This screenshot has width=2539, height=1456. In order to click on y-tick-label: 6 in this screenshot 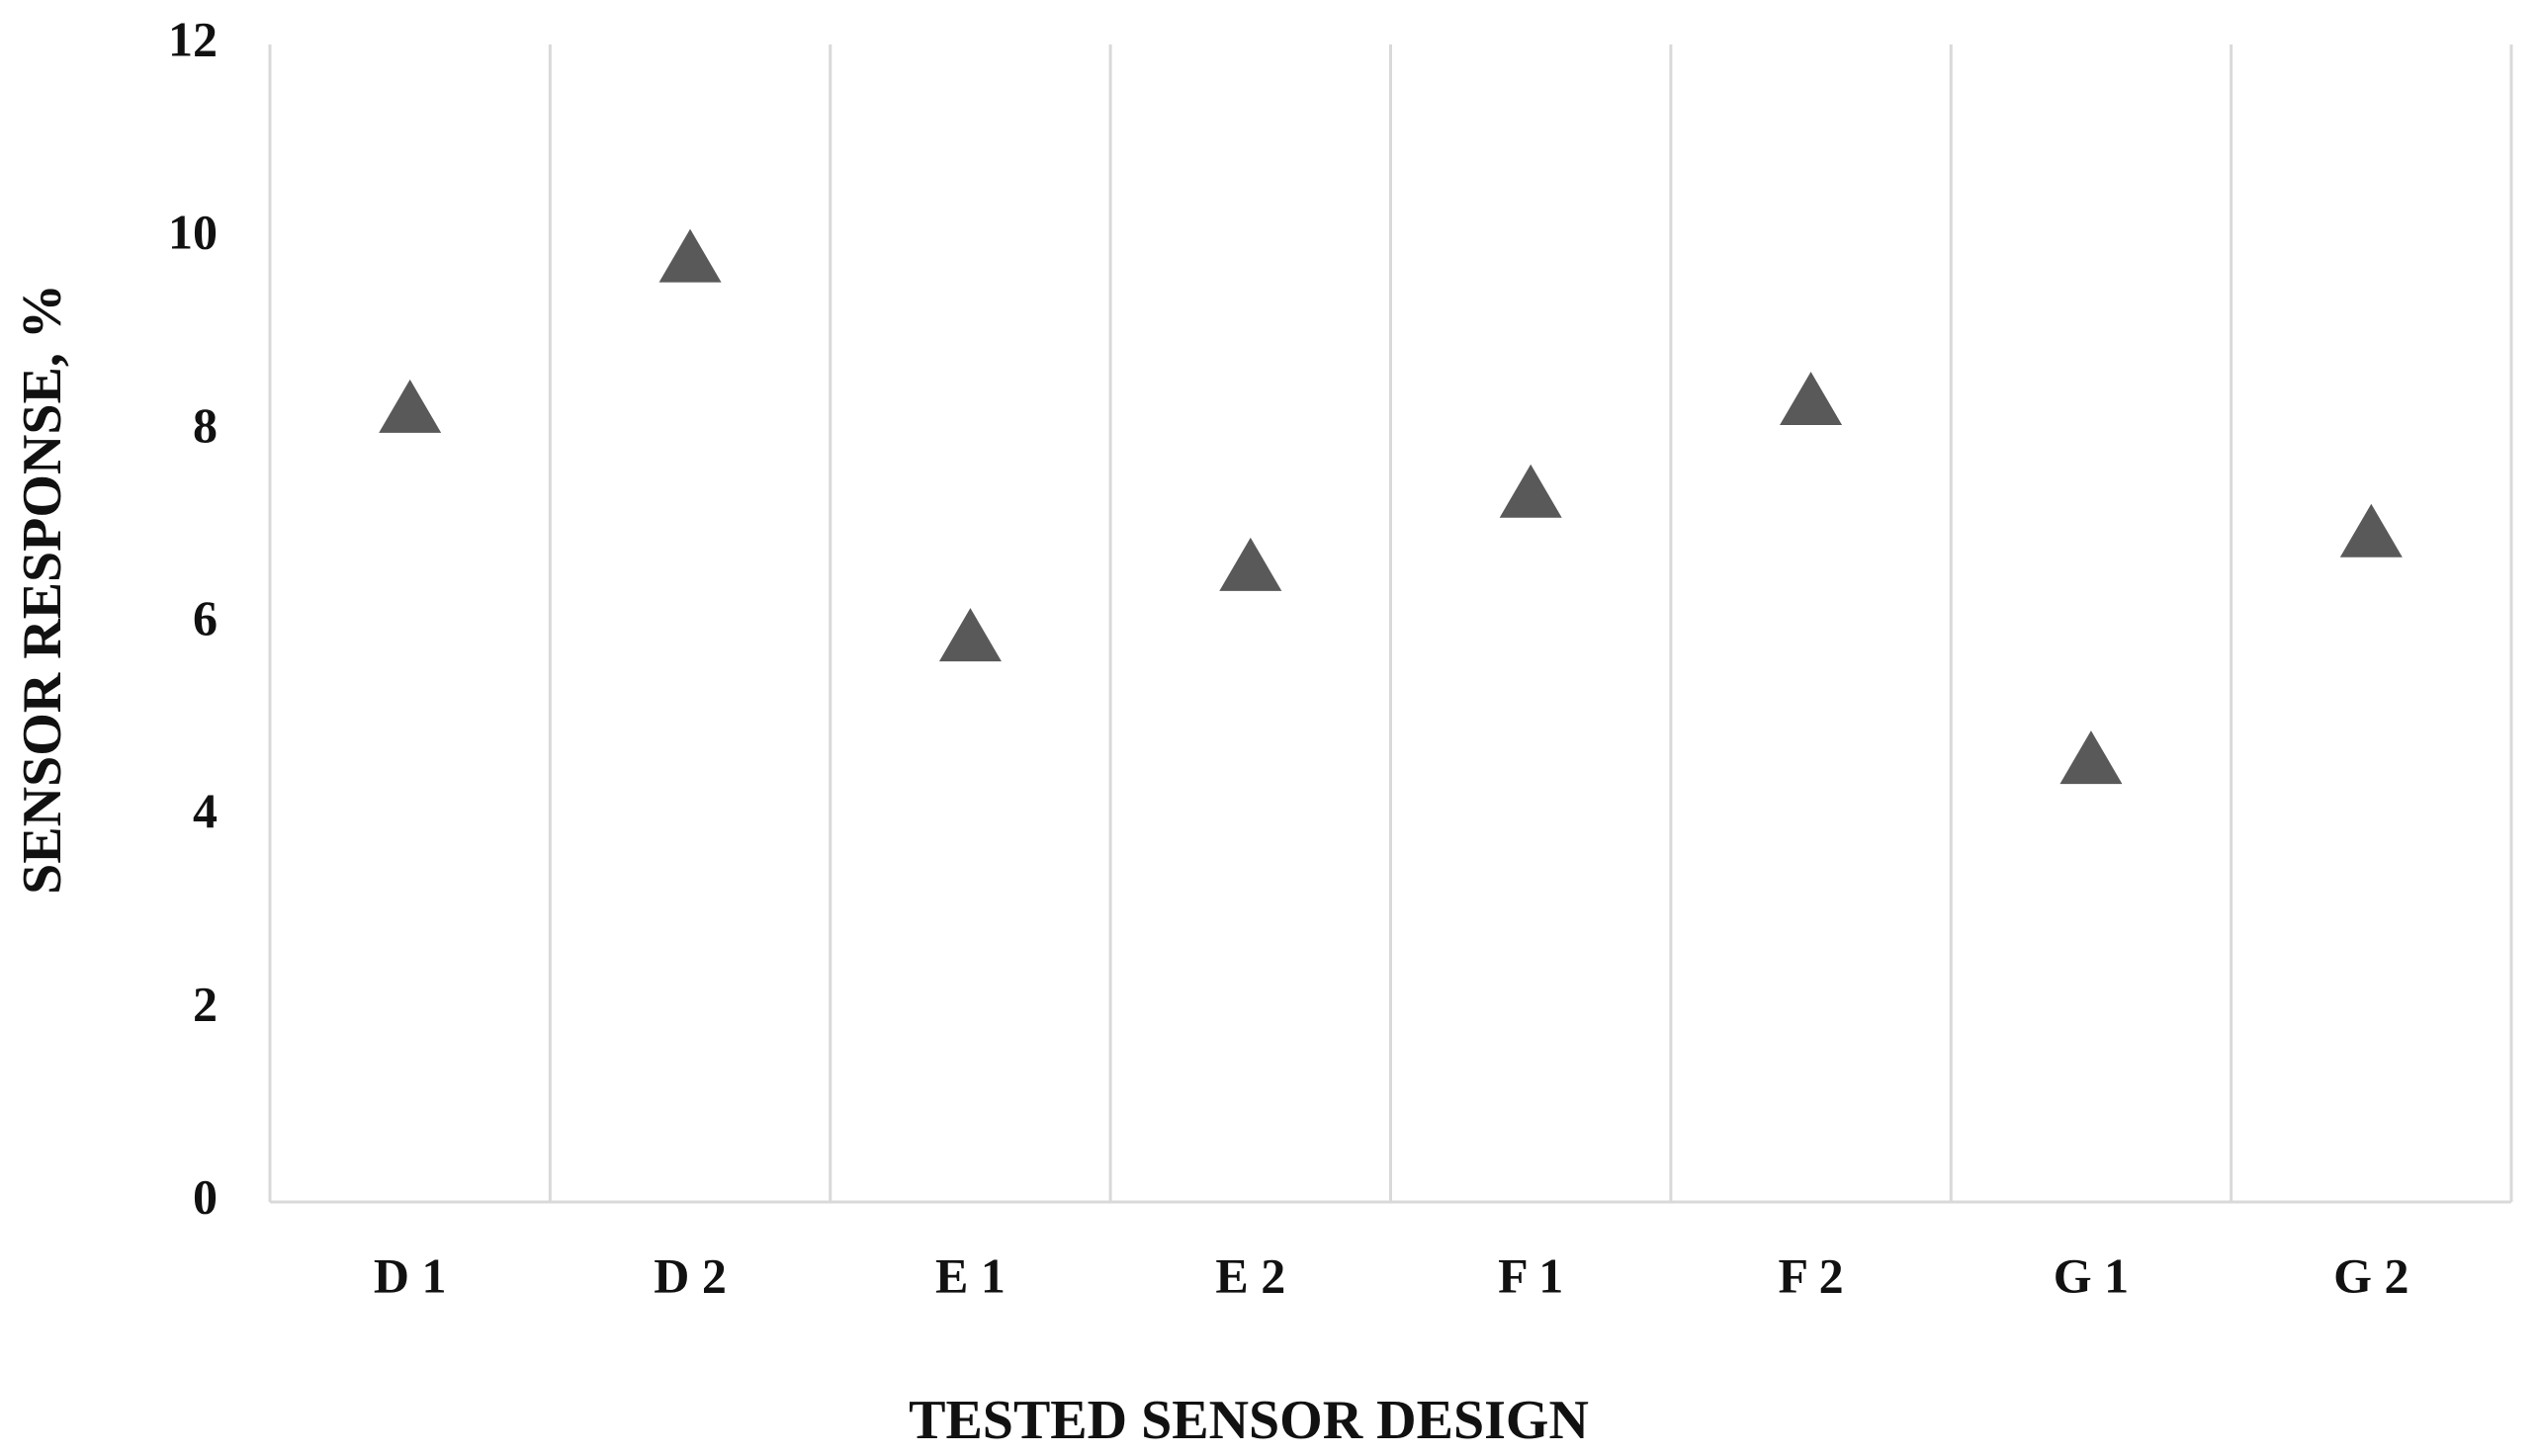, I will do `click(205, 617)`.